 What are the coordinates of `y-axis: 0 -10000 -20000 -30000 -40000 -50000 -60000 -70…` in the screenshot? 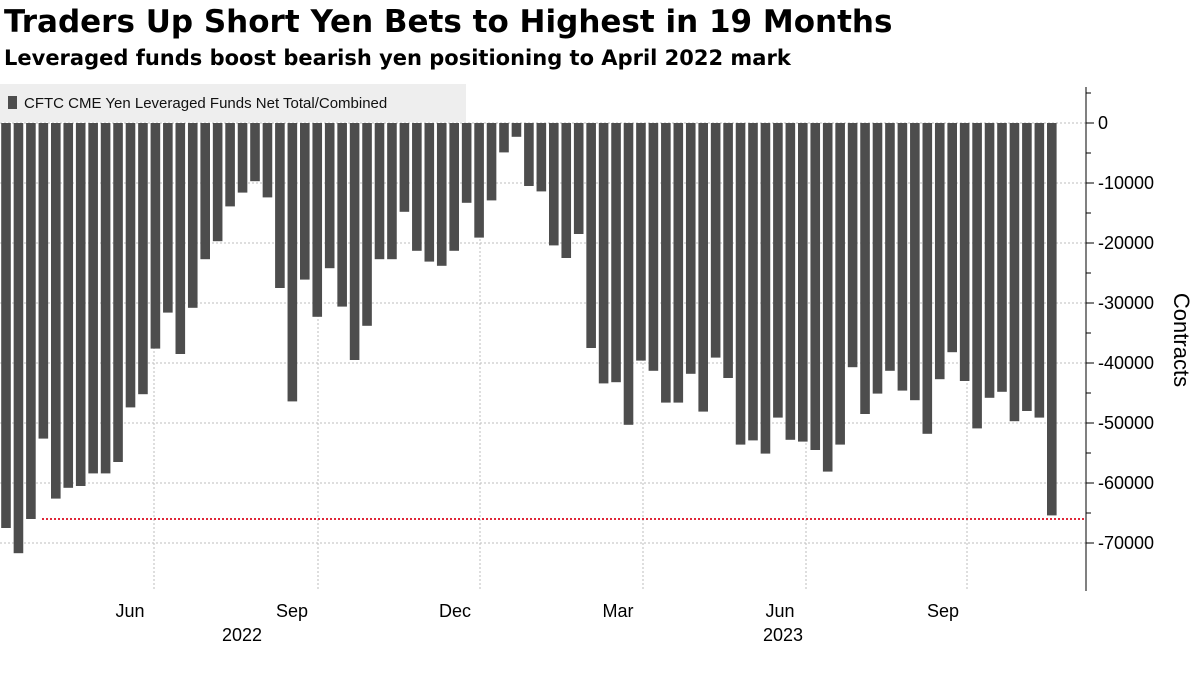 It's located at (1139, 339).